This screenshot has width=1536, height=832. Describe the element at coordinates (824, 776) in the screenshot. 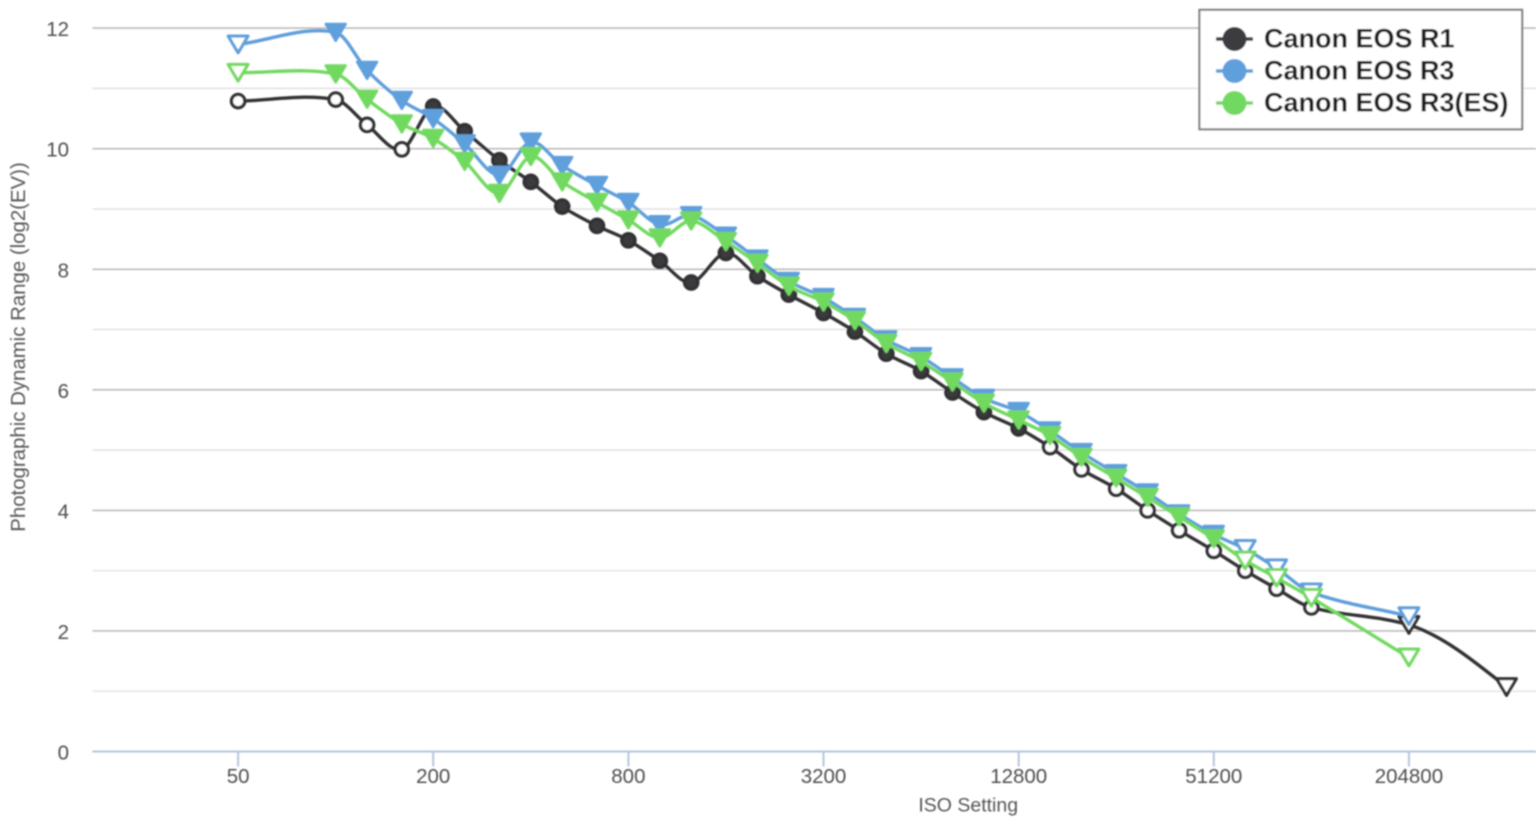

I see `svg-text: 3200` at that location.